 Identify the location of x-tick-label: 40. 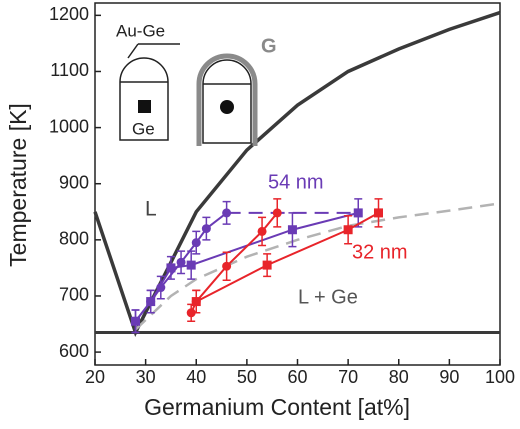
(196, 377).